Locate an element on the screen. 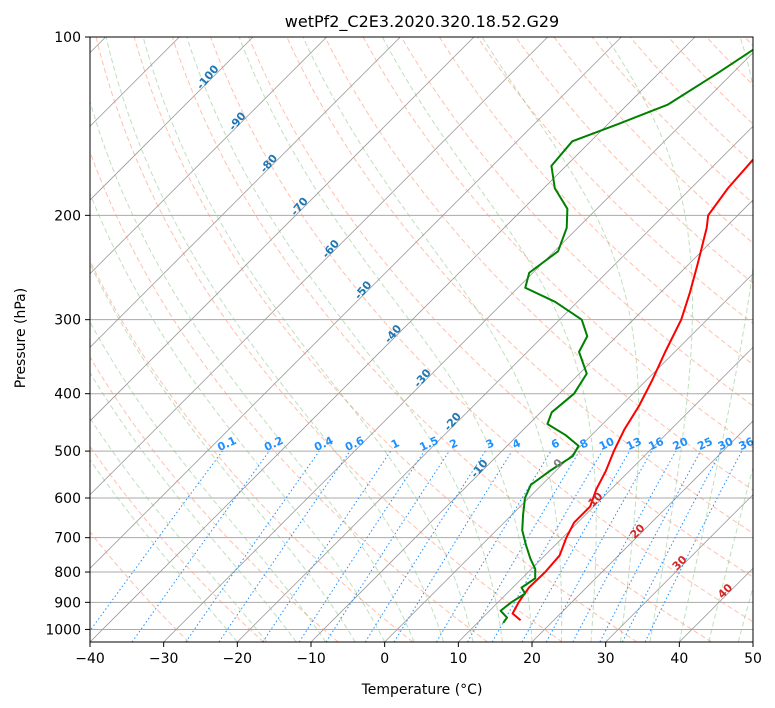 This screenshot has width=775, height=708. y-tick-label: 800 is located at coordinates (67, 573).